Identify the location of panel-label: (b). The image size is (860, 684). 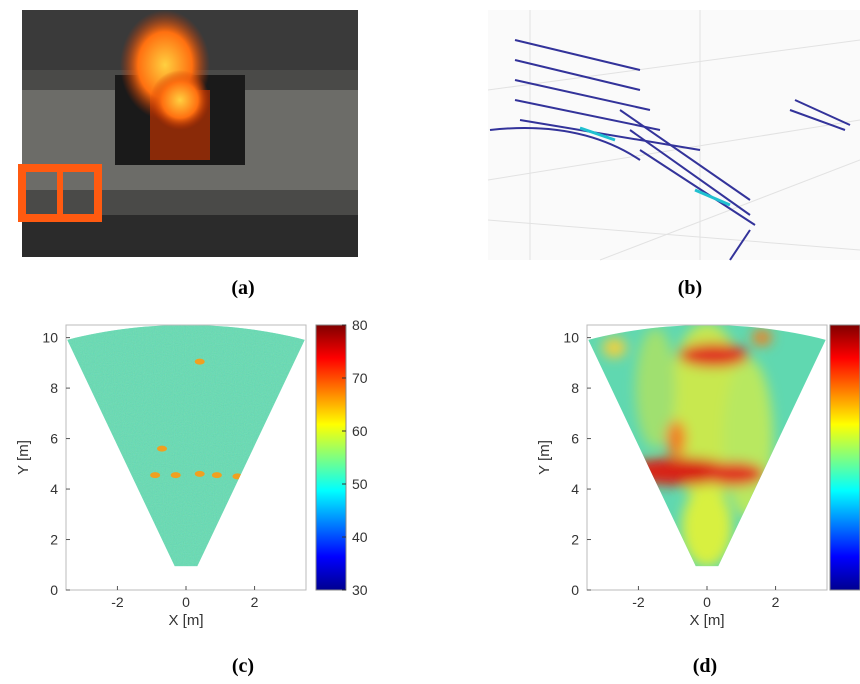
(690, 288).